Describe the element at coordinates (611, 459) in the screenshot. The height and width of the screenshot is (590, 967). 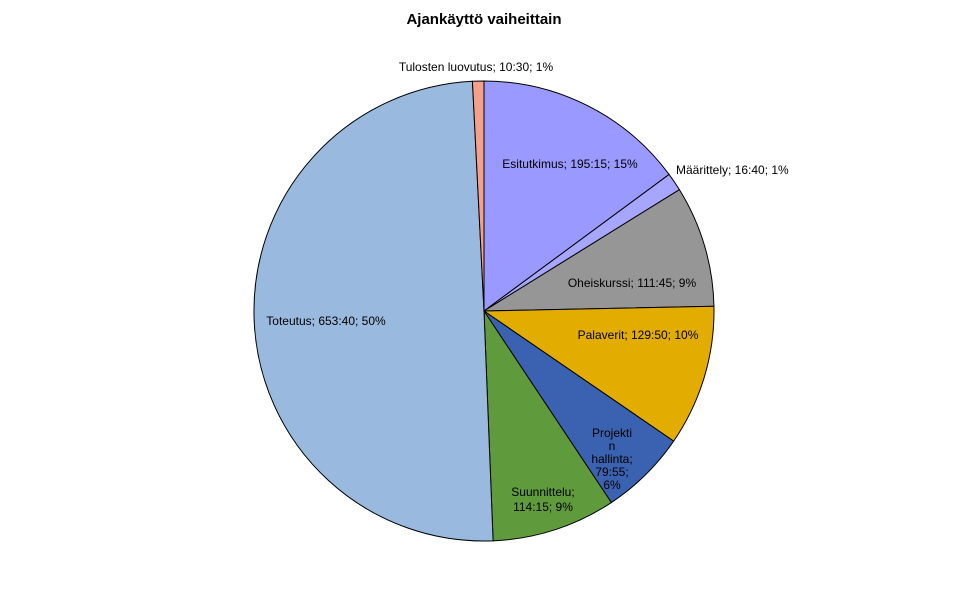
I see `data-label-projektin-hallinta: Projekti n hallinta; 79:55; 6%` at that location.